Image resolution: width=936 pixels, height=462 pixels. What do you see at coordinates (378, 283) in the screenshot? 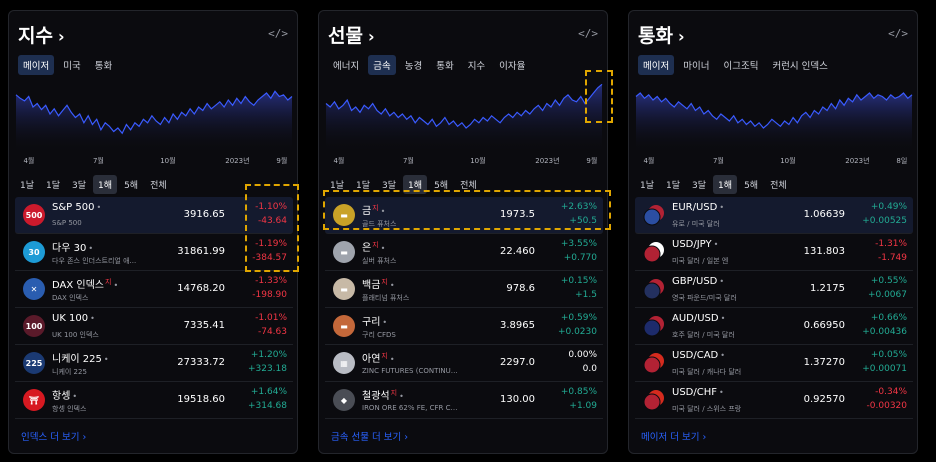
I see `symbol-name: 백금지 •` at bounding box center [378, 283].